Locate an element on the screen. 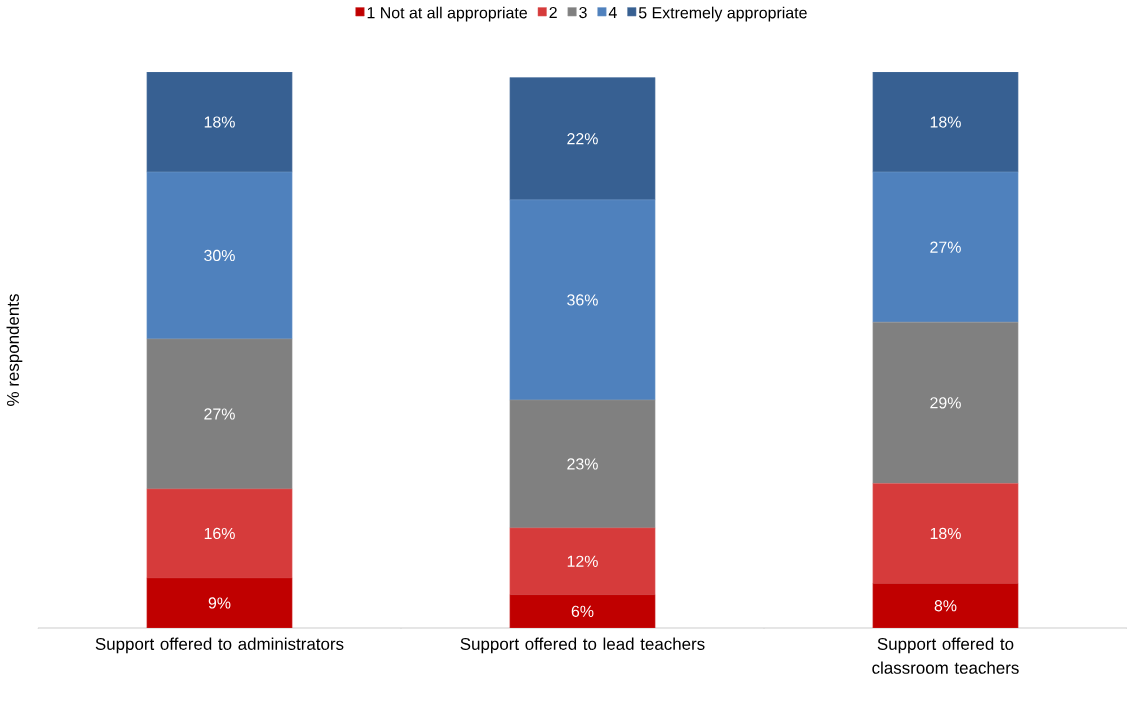 The image size is (1127, 713). legend-label: 1 Not at all appropriate is located at coordinates (447, 14).